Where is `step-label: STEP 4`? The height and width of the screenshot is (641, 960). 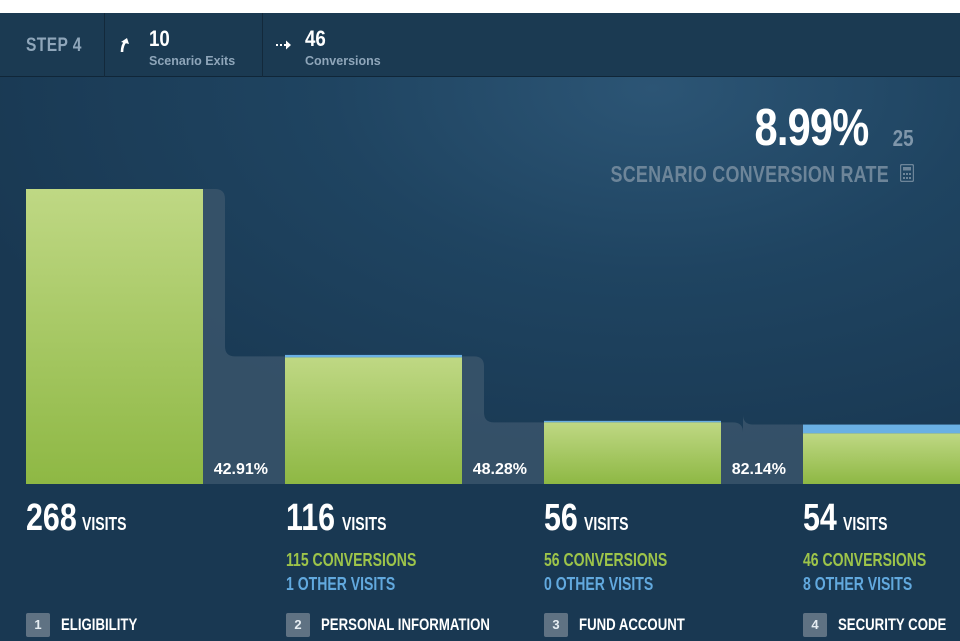 step-label: STEP 4 is located at coordinates (54, 45).